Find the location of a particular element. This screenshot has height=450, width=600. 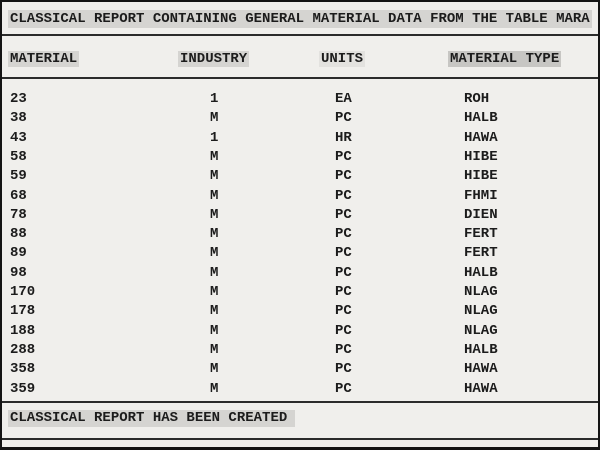

cell-material: 59 is located at coordinates (18, 176).